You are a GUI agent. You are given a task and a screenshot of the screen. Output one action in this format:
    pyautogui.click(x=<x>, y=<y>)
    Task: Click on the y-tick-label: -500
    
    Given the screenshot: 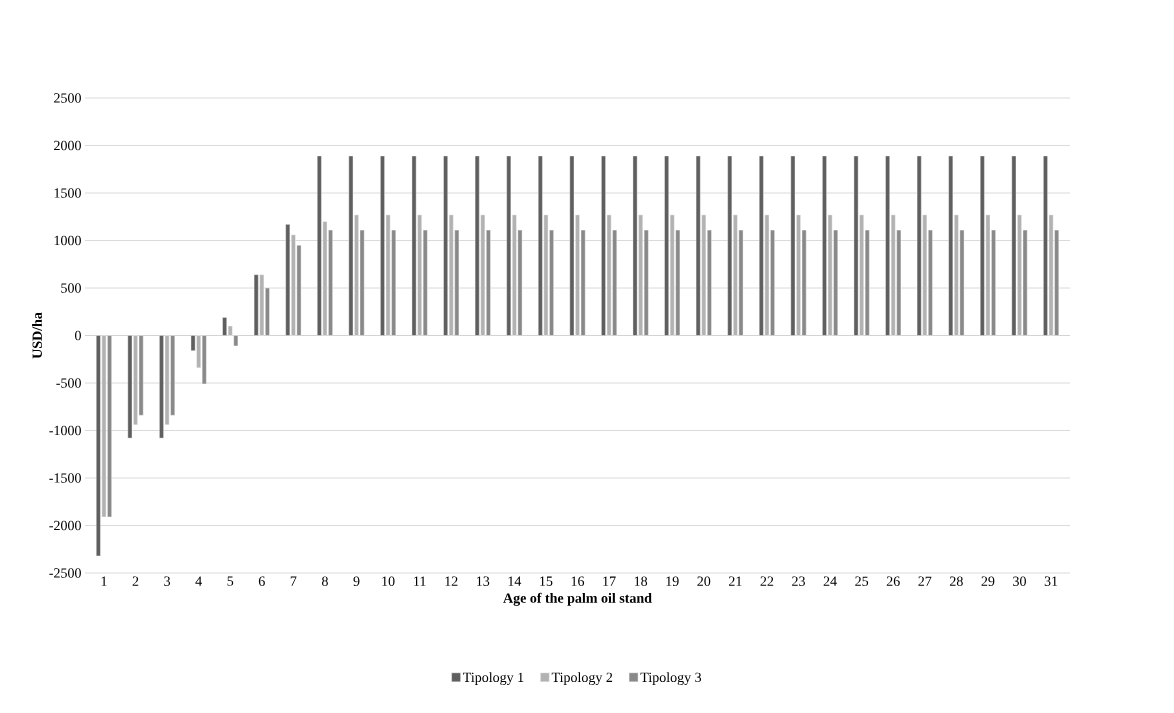 What is the action you would take?
    pyautogui.click(x=68, y=383)
    